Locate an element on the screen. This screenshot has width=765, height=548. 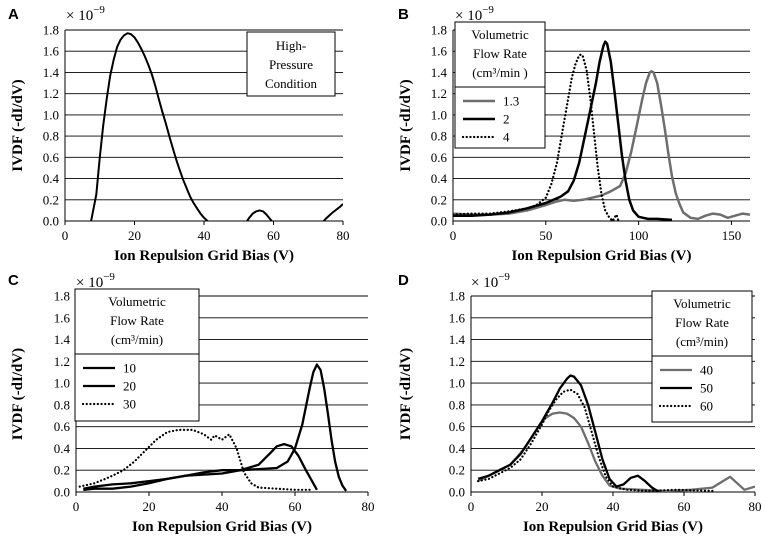
panel-letter: A is located at coordinates (13, 14).